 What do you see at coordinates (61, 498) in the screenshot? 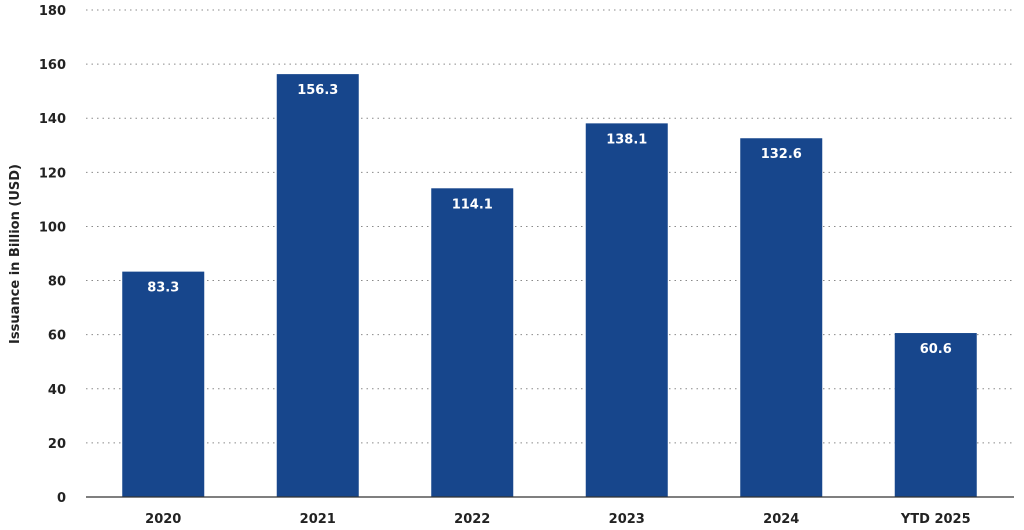
I see `y-tick-label: 0` at bounding box center [61, 498].